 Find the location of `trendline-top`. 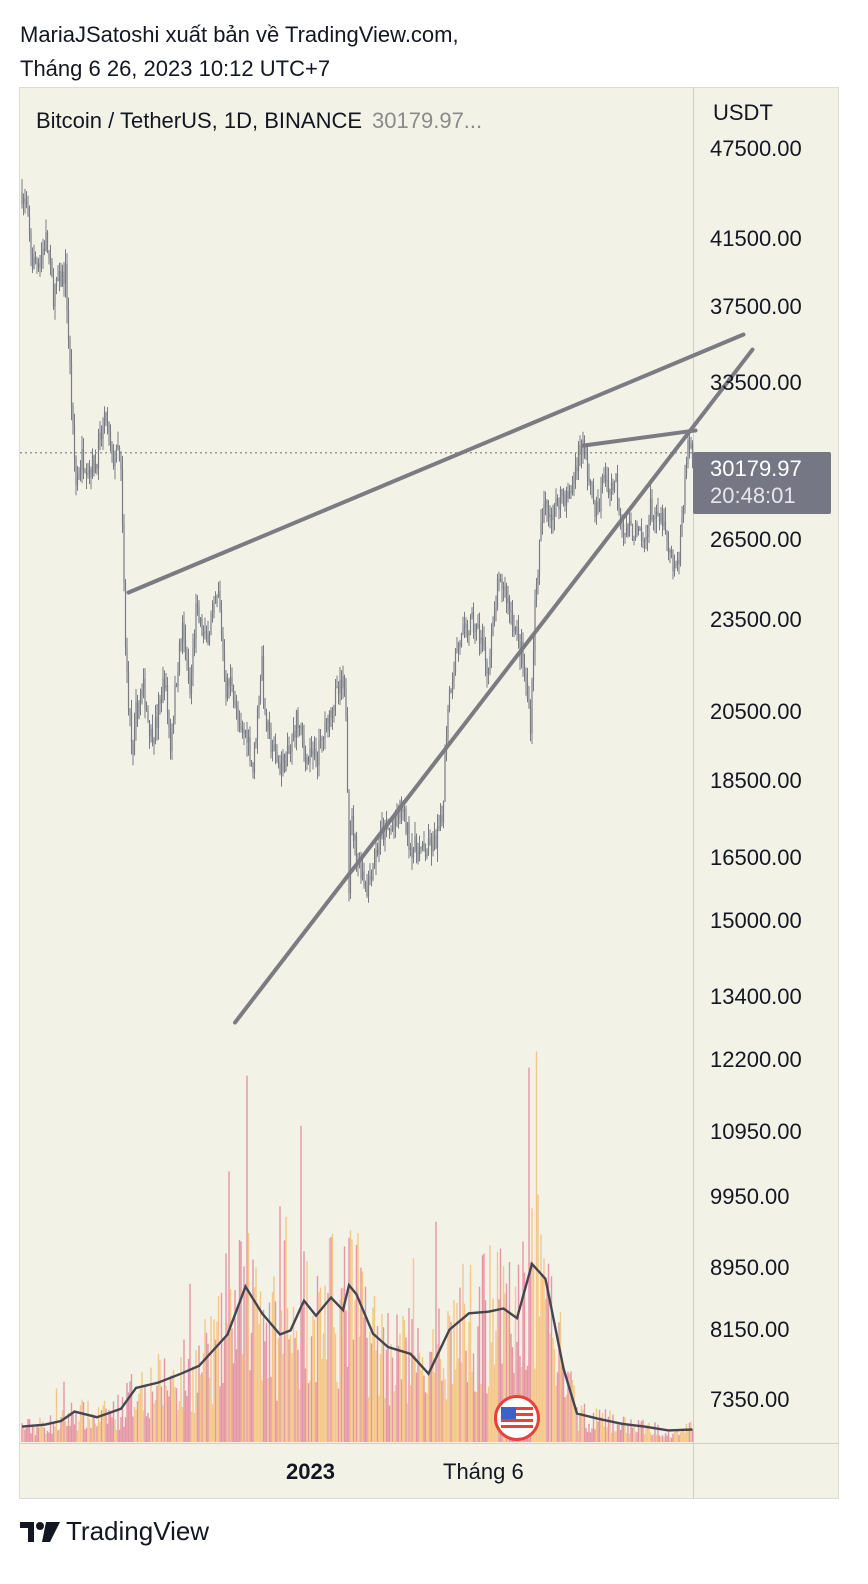

trendline-top is located at coordinates (639, 438).